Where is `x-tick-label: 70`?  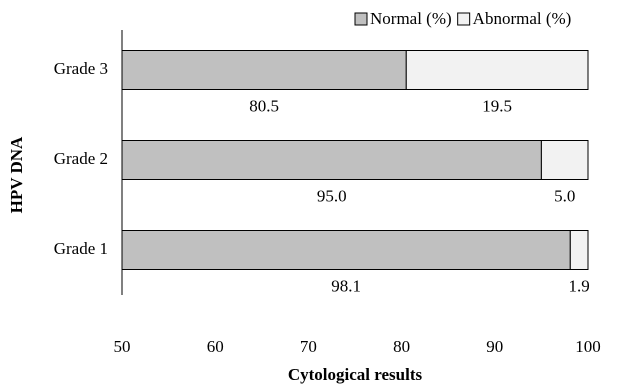
x-tick-label: 70 is located at coordinates (308, 346).